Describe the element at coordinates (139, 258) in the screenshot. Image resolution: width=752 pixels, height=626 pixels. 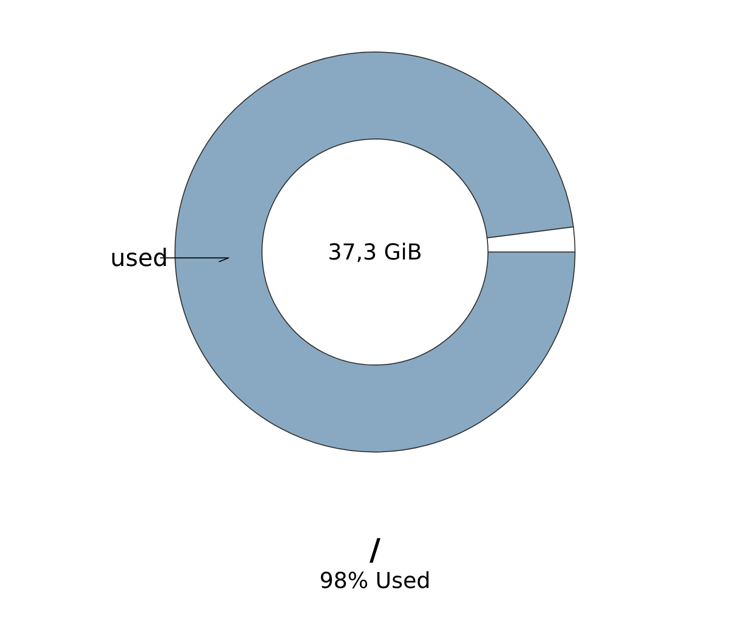
I see `slice-label: used` at that location.